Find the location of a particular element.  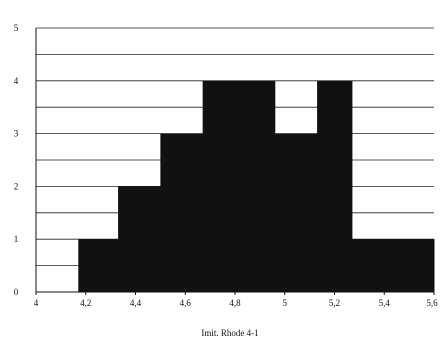

x-tick-label: 4,8 is located at coordinates (235, 303).